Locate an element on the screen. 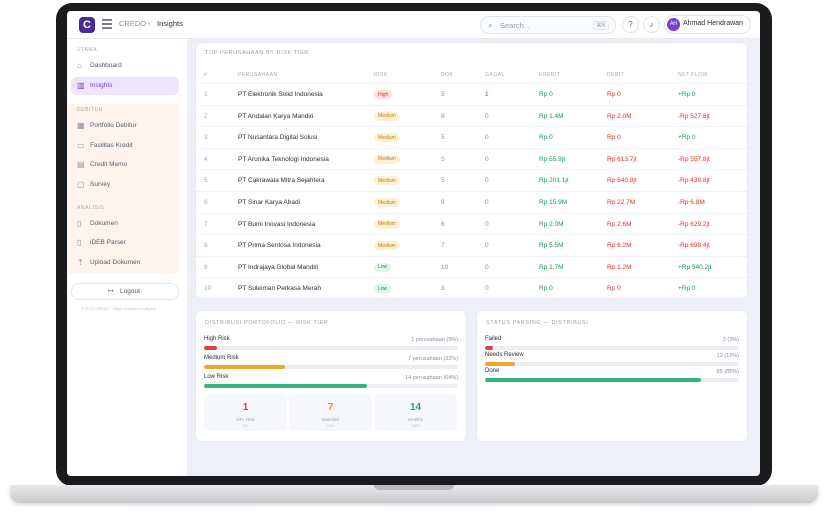 The width and height of the screenshot is (828, 513). stat-value: 1 is located at coordinates (245, 407).